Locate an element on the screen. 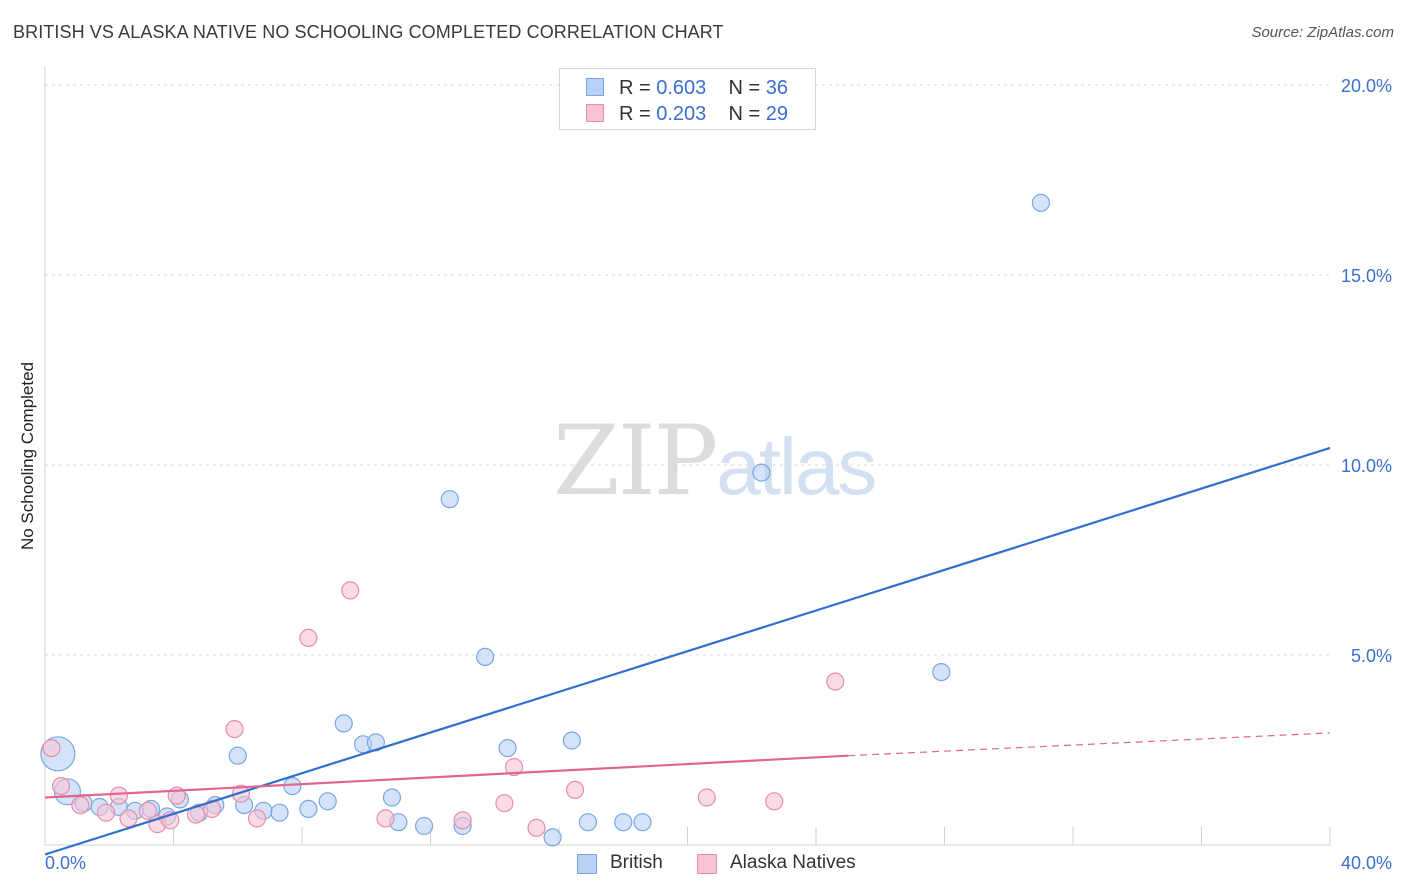 The image size is (1406, 892). legend-alaska-r-value: 0.203 is located at coordinates (681, 114).